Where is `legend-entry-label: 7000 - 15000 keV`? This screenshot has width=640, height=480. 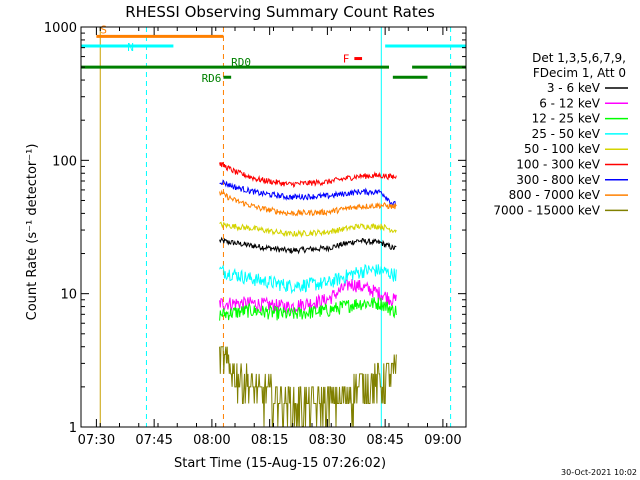 legend-entry-label: 7000 - 15000 keV is located at coordinates (546, 210).